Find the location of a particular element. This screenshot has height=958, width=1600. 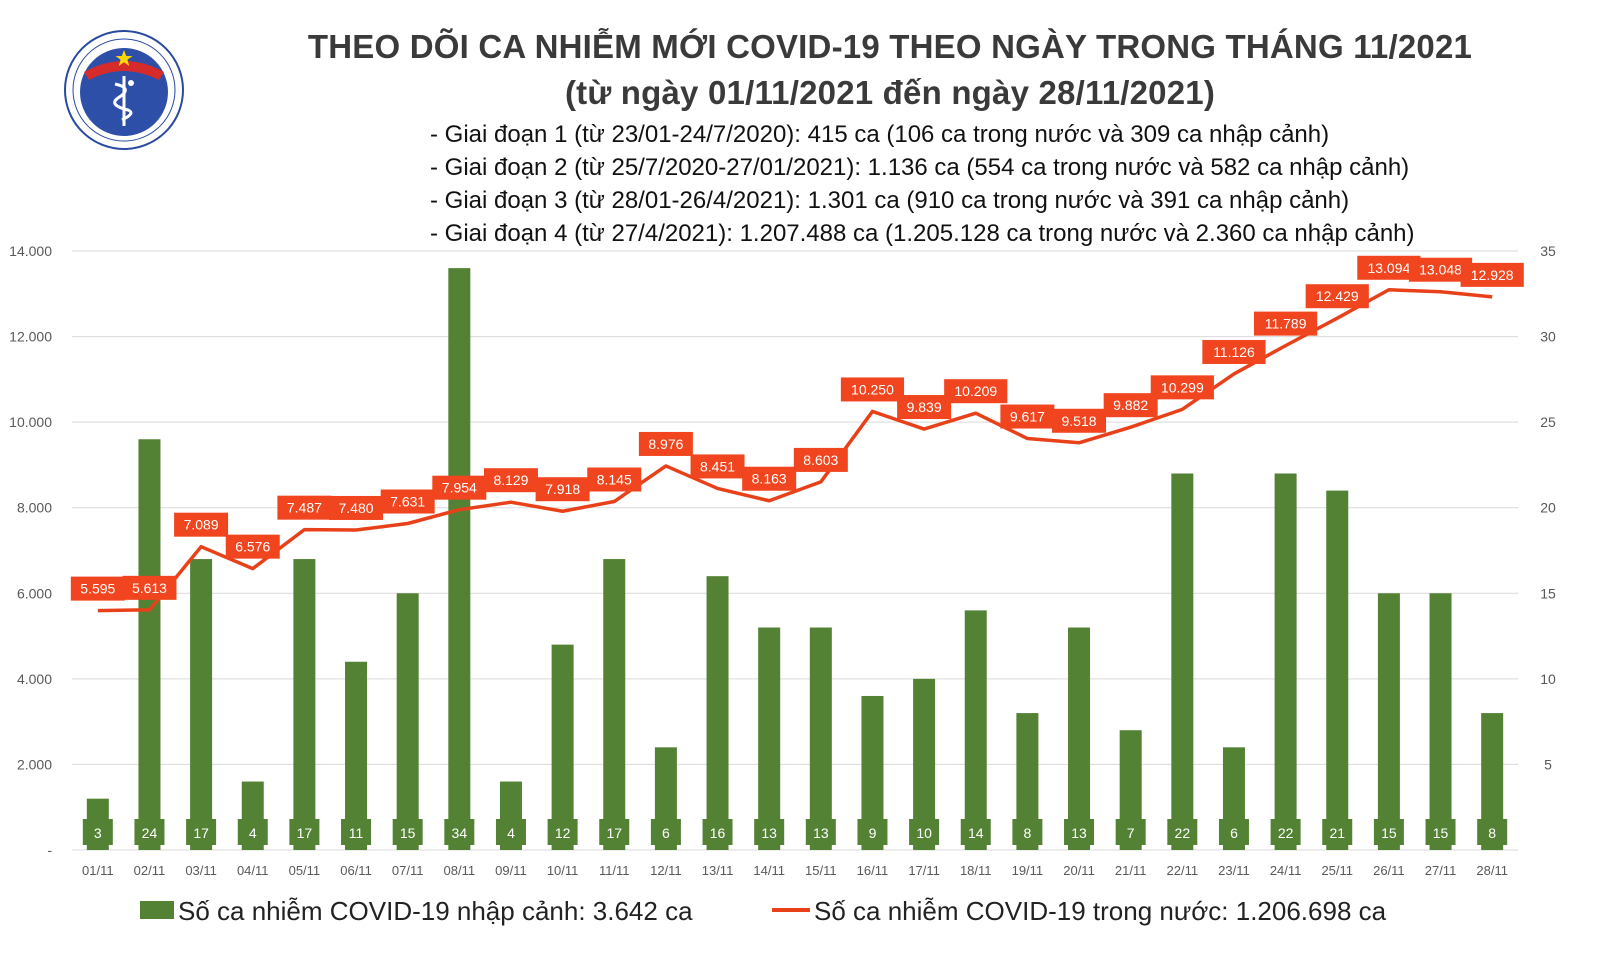

x-tick-label: 28/11 is located at coordinates (1492, 870).